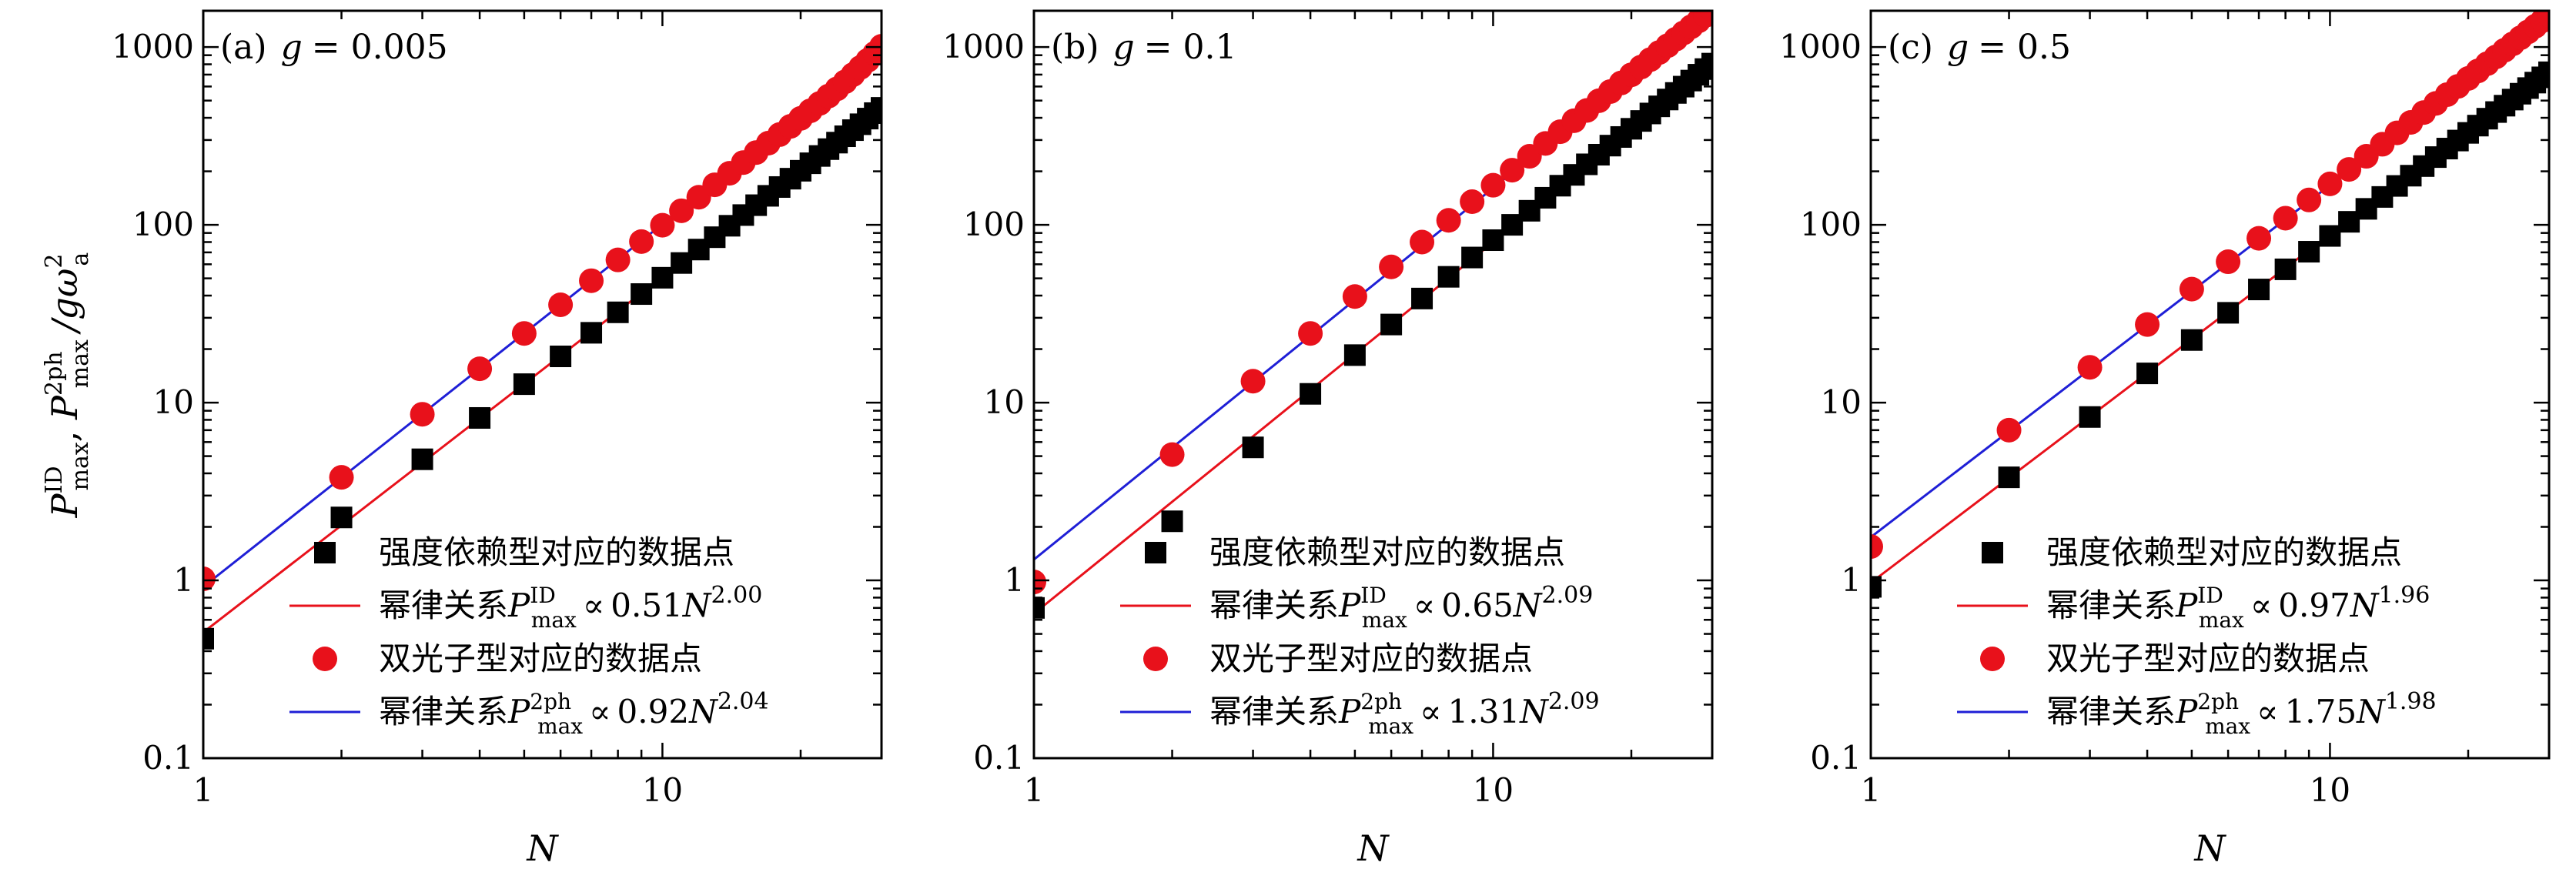 The width and height of the screenshot is (2576, 879). What do you see at coordinates (1910, 48) in the screenshot?
I see `panel-label: (c)` at bounding box center [1910, 48].